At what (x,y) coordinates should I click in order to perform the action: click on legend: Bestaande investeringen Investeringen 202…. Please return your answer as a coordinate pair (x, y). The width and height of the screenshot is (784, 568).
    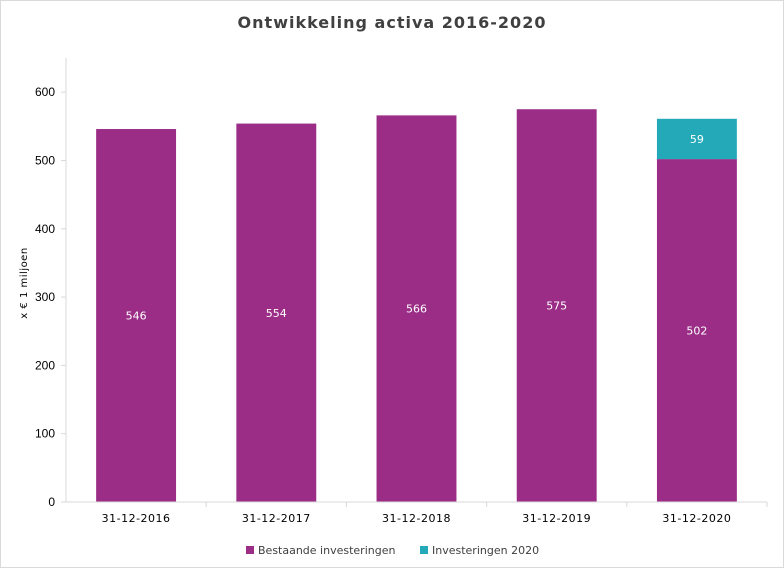
    Looking at the image, I should click on (392, 550).